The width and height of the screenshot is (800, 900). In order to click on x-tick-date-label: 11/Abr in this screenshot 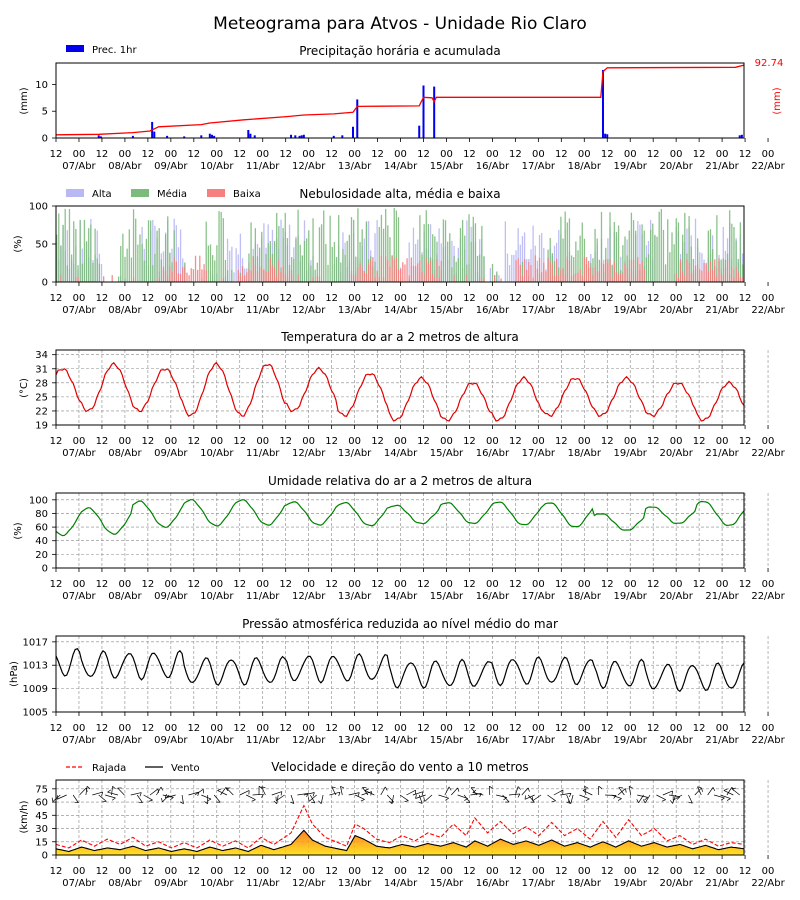, I will do `click(263, 166)`.